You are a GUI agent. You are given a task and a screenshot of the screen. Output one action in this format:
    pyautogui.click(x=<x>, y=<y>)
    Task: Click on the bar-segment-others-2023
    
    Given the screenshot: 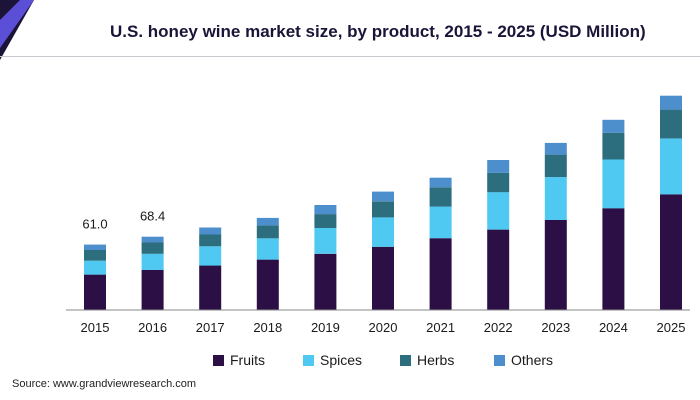 What is the action you would take?
    pyautogui.click(x=555, y=148)
    